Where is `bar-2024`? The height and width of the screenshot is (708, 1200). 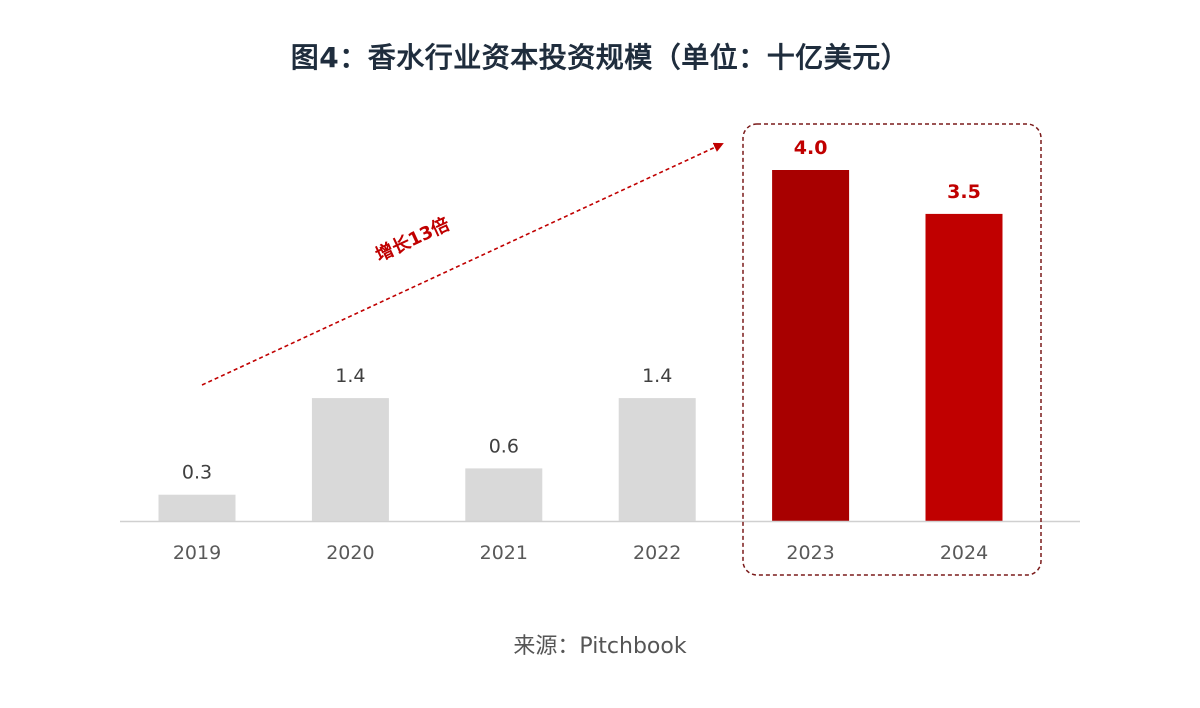 bar-2024 is located at coordinates (964, 367).